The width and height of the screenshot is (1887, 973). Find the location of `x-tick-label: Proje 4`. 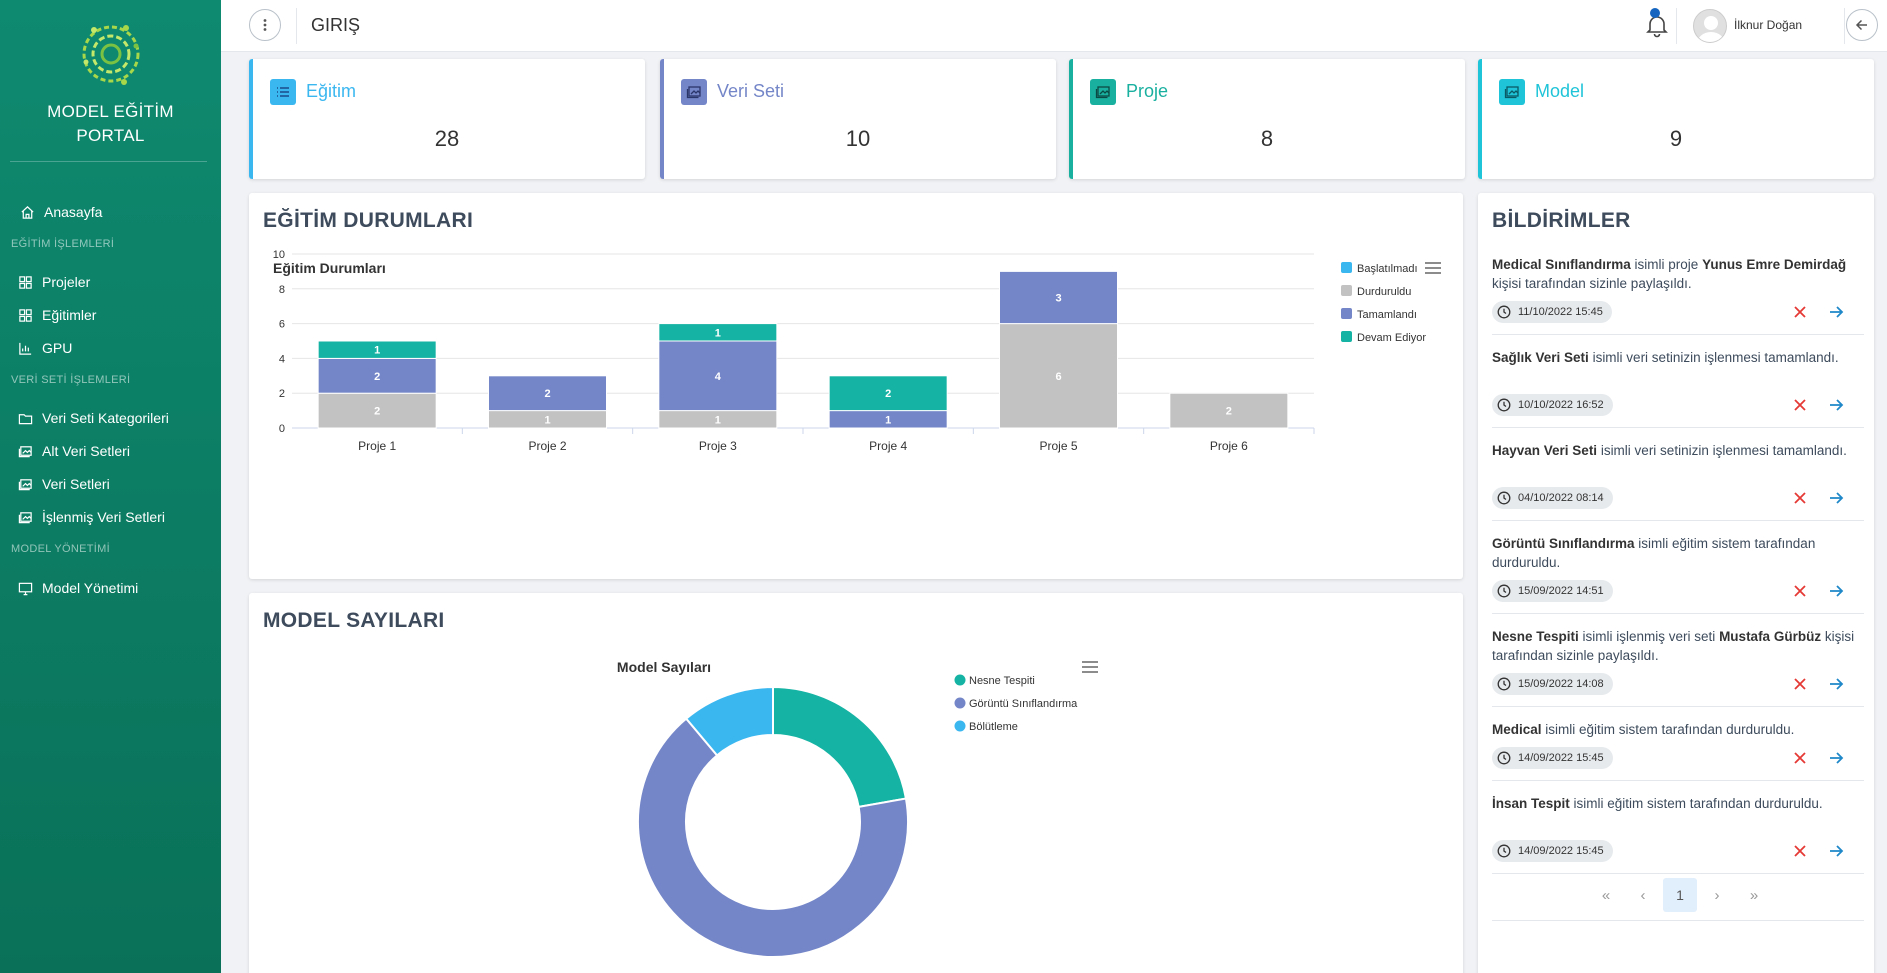

x-tick-label: Proje 4 is located at coordinates (888, 446).